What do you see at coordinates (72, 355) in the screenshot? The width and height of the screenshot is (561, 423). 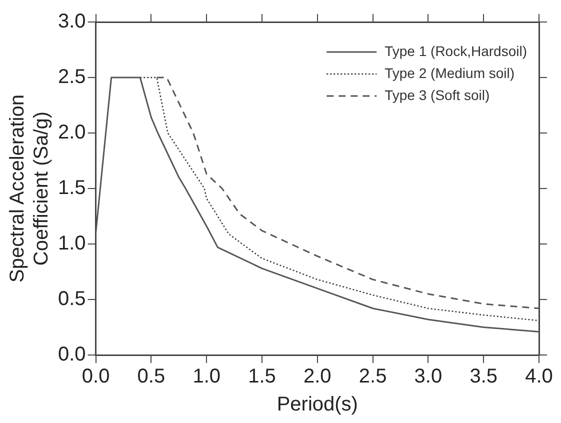 I see `y-tick-label: 0.0` at bounding box center [72, 355].